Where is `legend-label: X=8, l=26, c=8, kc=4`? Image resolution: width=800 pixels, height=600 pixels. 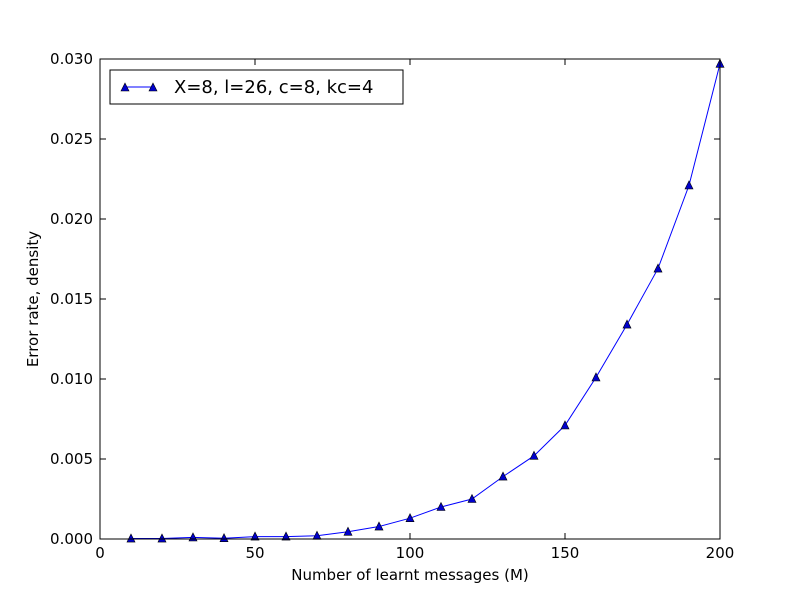
legend-label: X=8, l=26, c=8, kc=4 is located at coordinates (273, 87).